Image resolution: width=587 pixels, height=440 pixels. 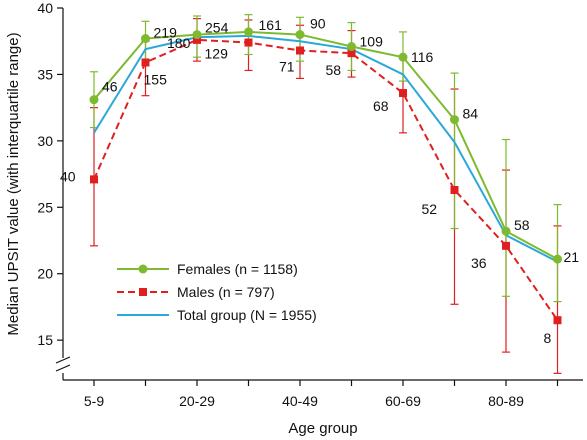 What do you see at coordinates (143, 292) in the screenshot?
I see `legend-males-marker` at bounding box center [143, 292].